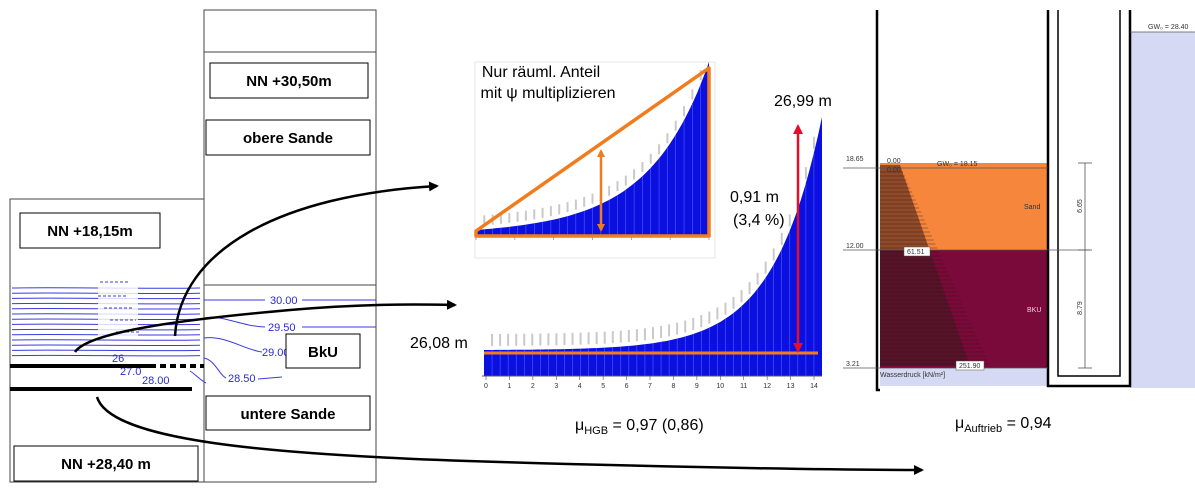 The width and height of the screenshot is (1195, 489). I want to click on main-chart-top-value: 26,99 m, so click(803, 101).